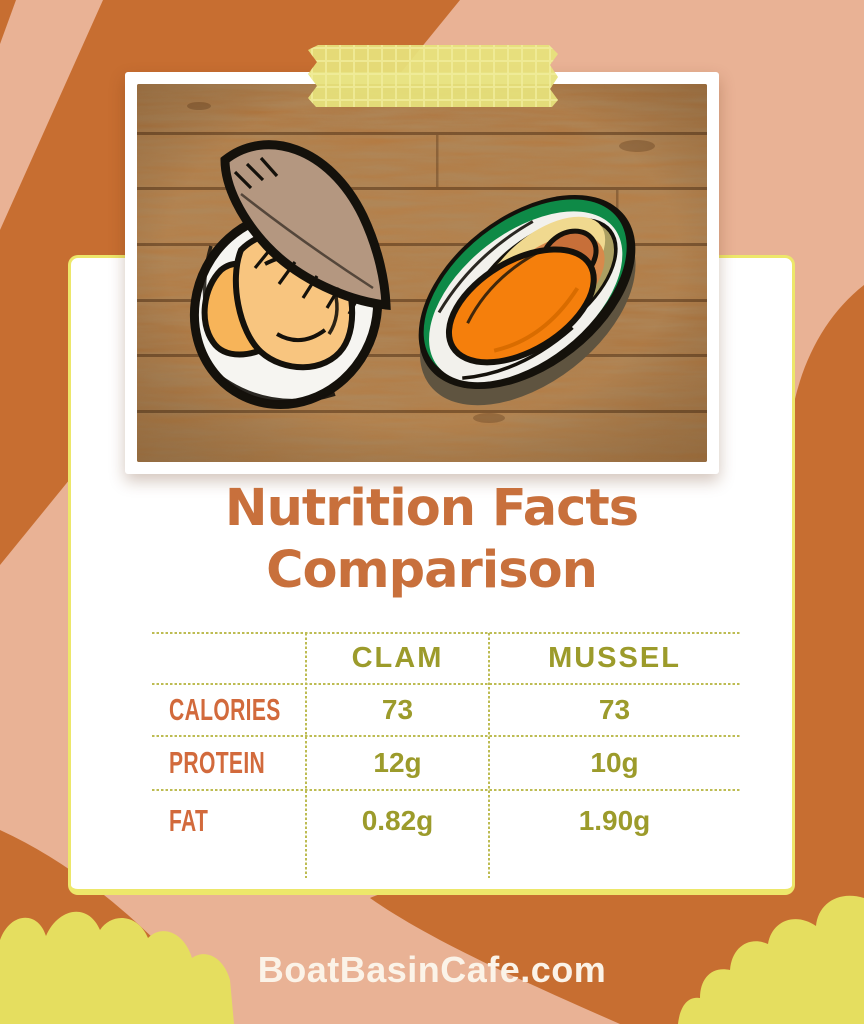  Describe the element at coordinates (117, 967) in the screenshot. I see `left-bush-shape` at that location.